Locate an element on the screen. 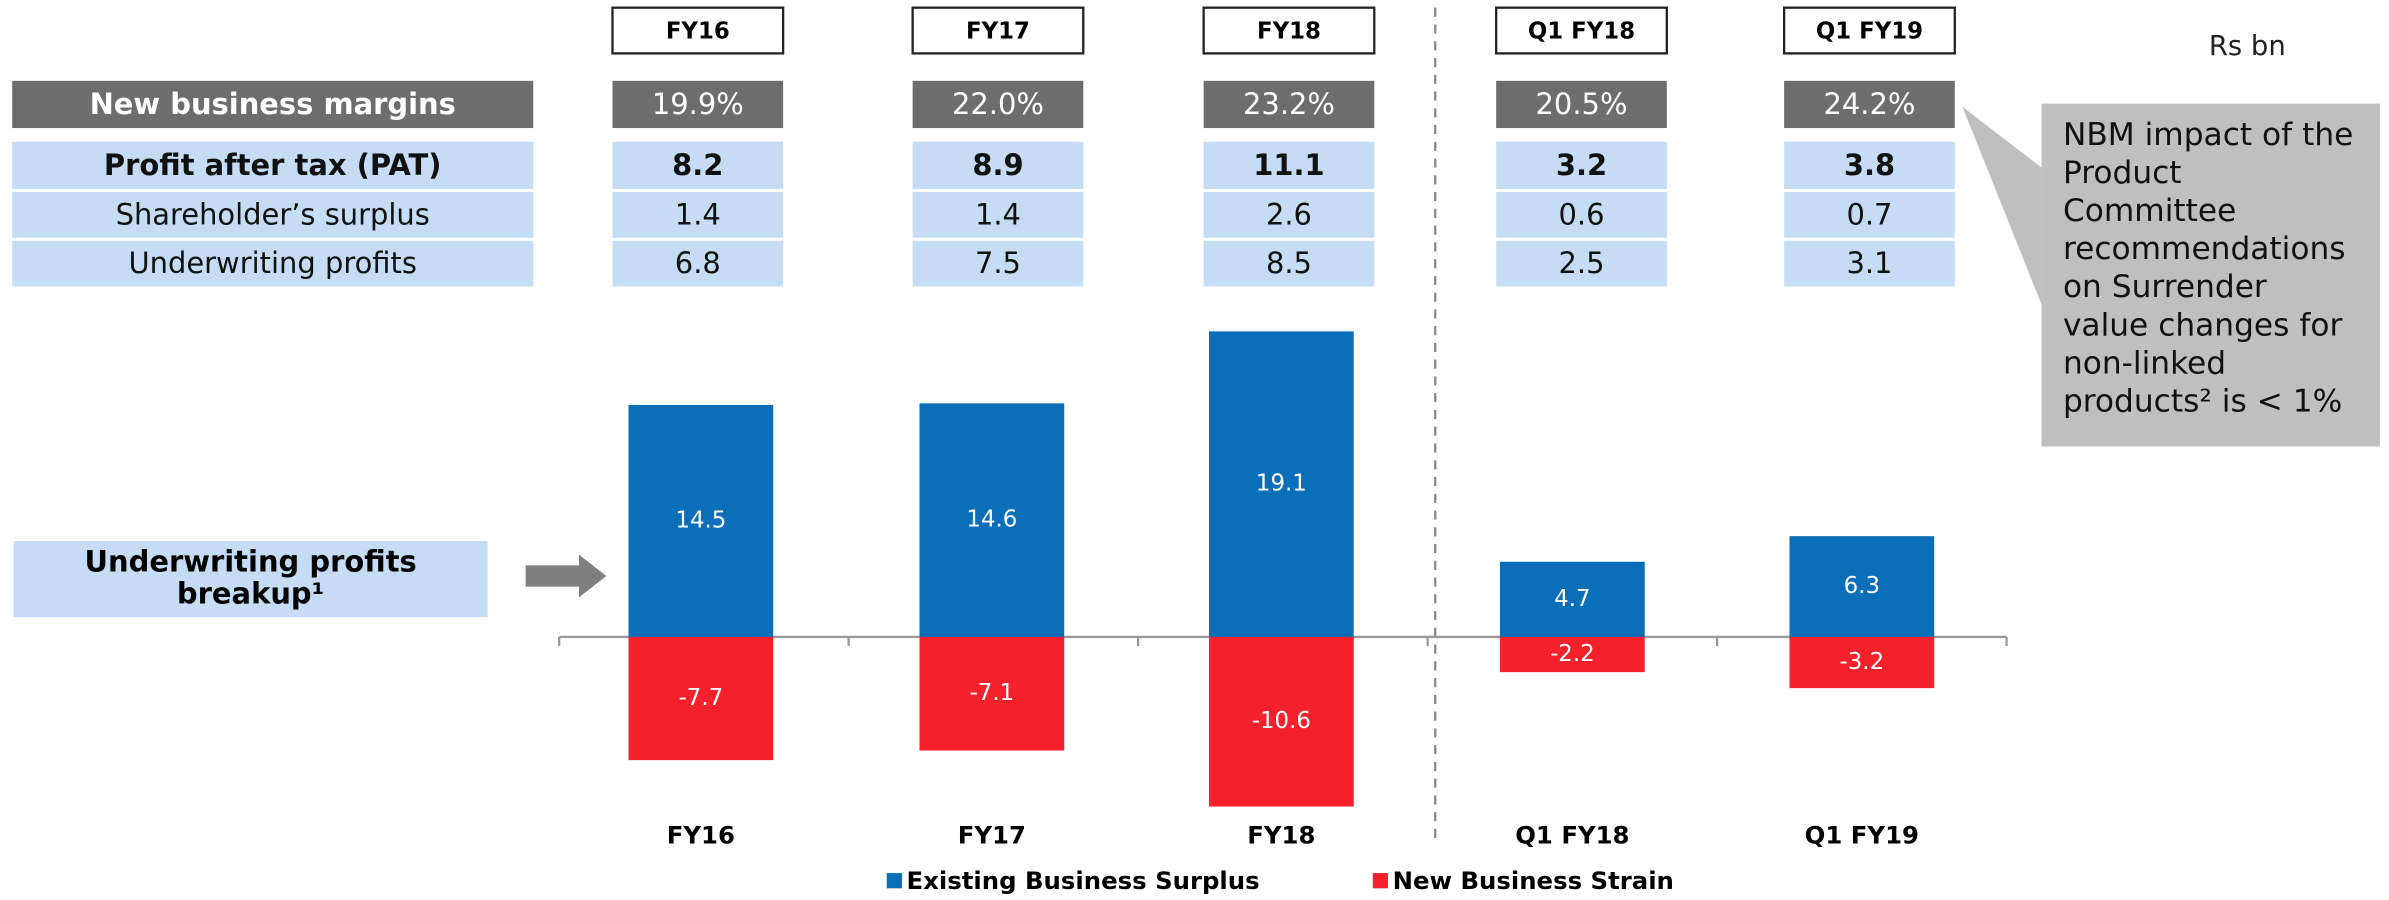  cell: 19.9% is located at coordinates (698, 104).